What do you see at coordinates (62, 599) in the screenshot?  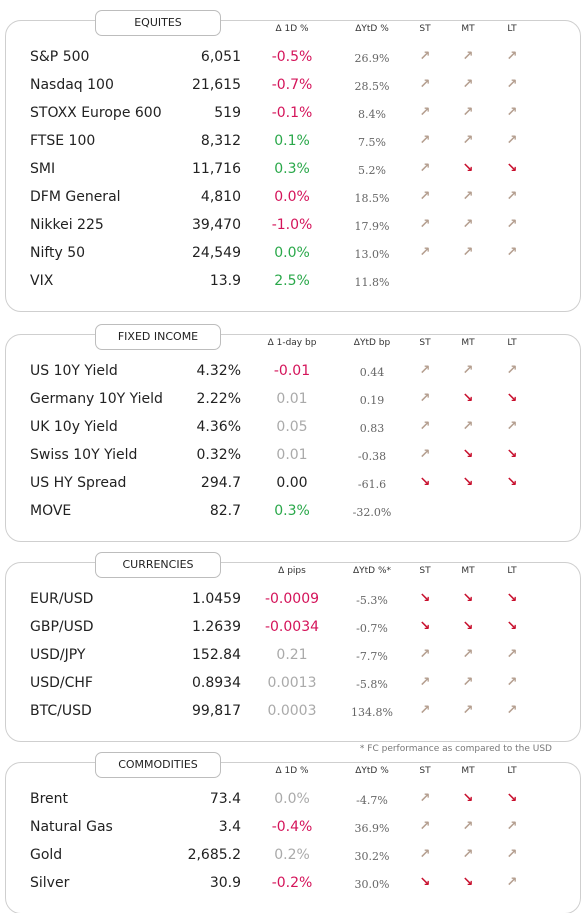 I see `row-name: EUR/USD` at bounding box center [62, 599].